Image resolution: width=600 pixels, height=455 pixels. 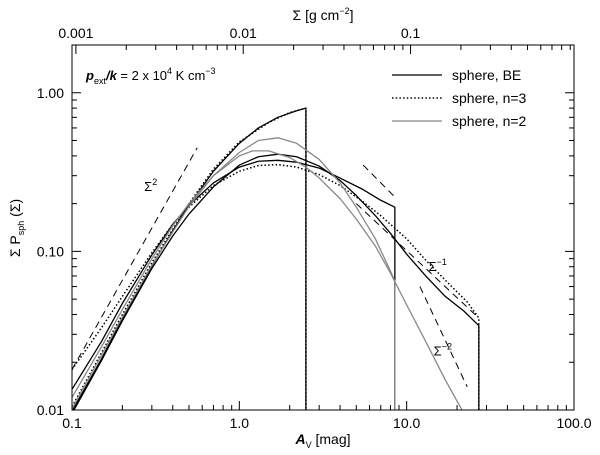 I want to click on reference-line-sigma-1-b, so click(x=417, y=261).